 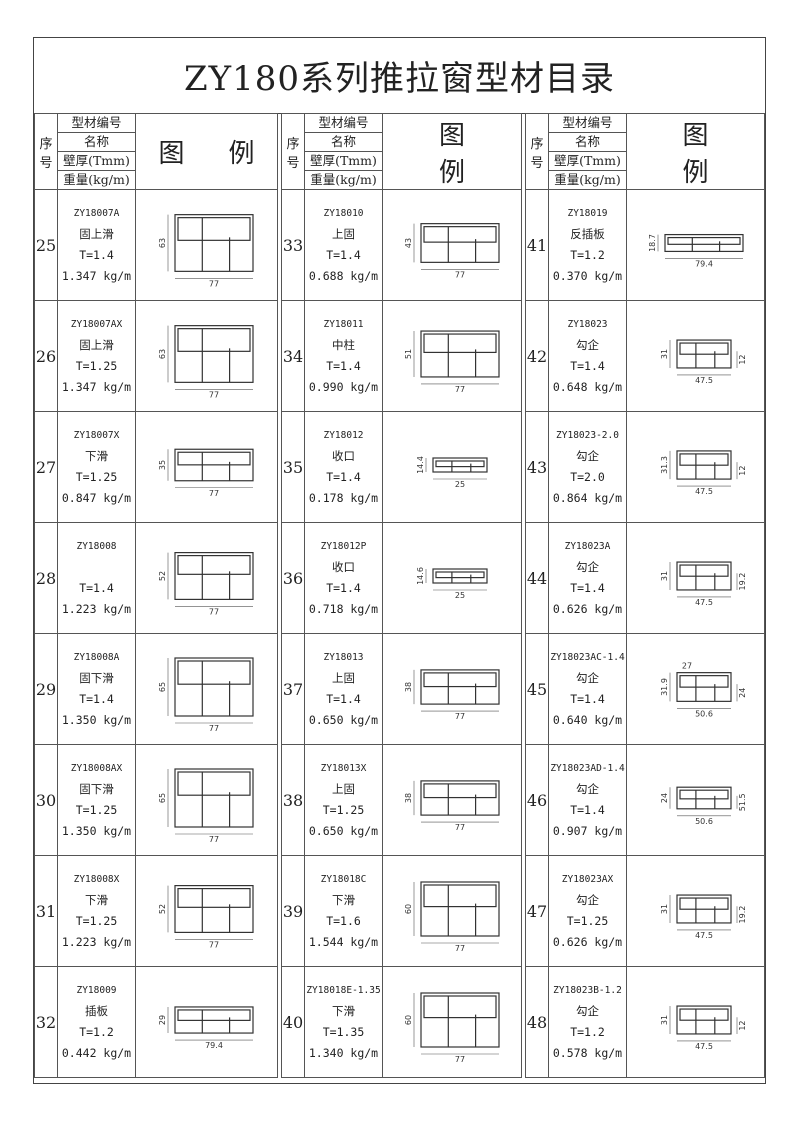 I want to click on profile-name: 反插板, so click(x=587, y=234).